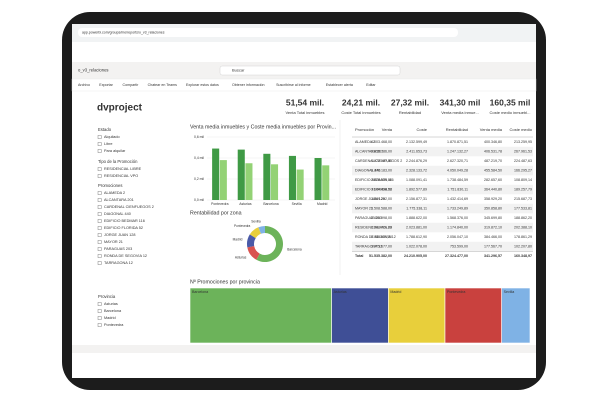 Image resolution: width=600 pixels, height=400 pixels. I want to click on menu-item: Compartir, so click(131, 85).